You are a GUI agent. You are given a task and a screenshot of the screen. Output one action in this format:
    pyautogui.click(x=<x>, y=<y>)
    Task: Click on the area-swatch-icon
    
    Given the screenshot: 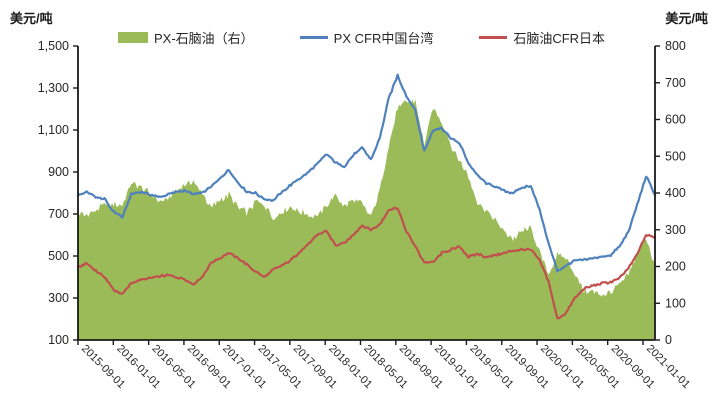 What is the action you would take?
    pyautogui.click(x=133, y=37)
    